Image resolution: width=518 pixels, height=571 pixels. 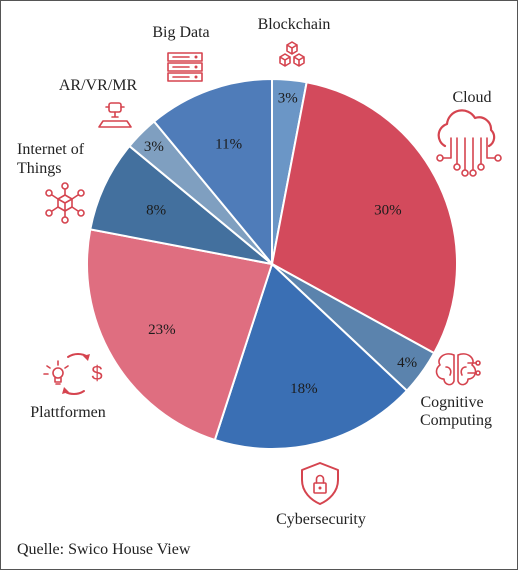 I want to click on label-cybersecurity: Cybersecurity, so click(x=321, y=519).